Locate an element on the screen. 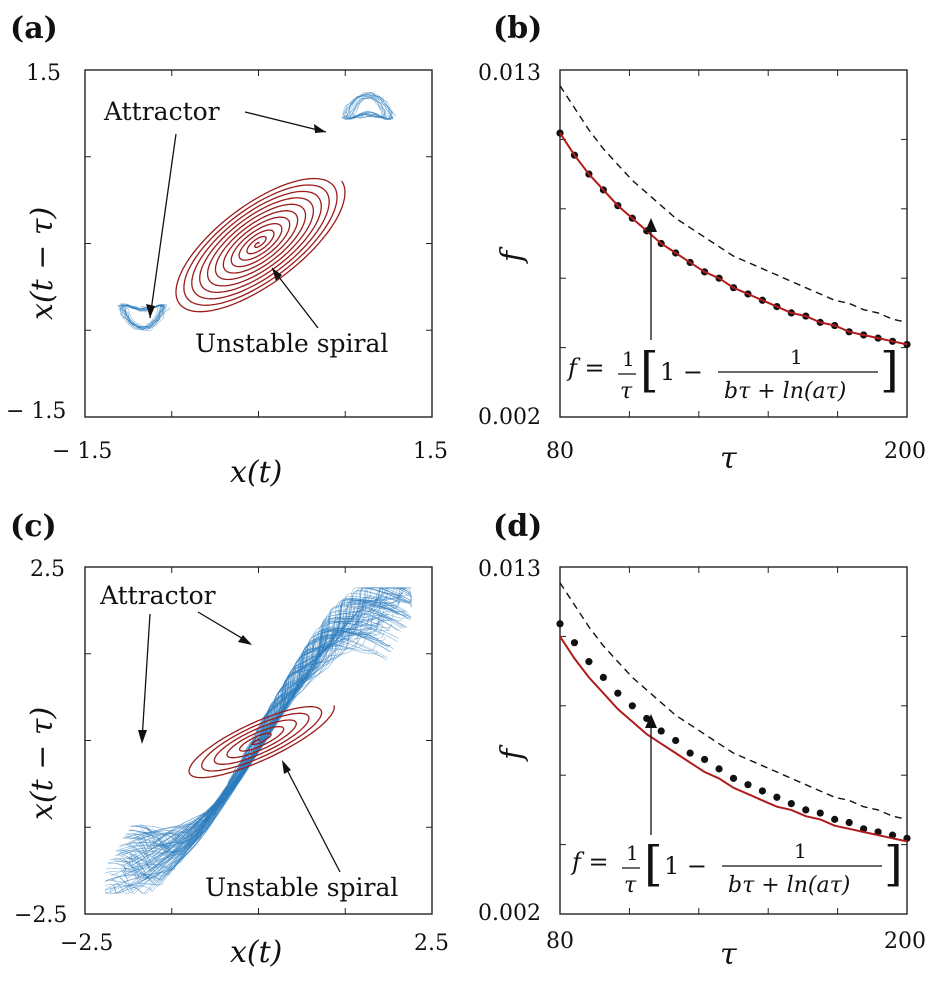 The image size is (941, 983). panel-d-formula-arrowhead is located at coordinates (651, 721).